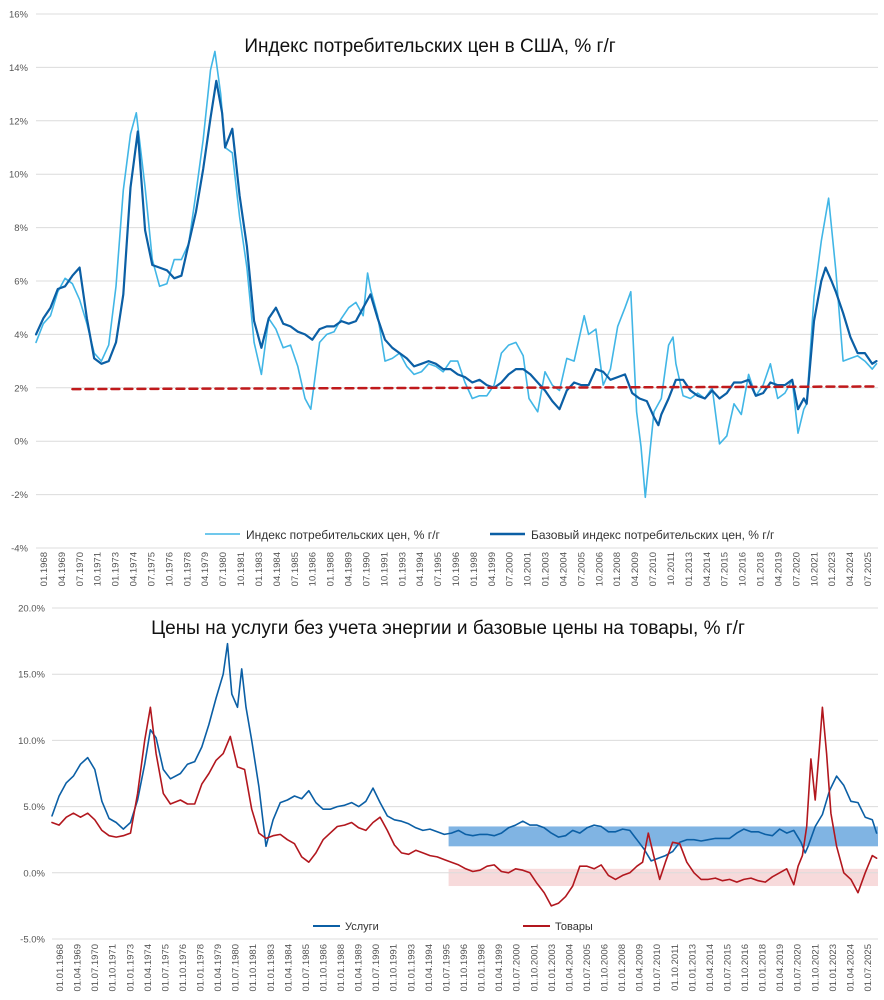 The height and width of the screenshot is (1000, 884). I want to click on sg-x-tick-label: 01.01.1978, so click(201, 968).